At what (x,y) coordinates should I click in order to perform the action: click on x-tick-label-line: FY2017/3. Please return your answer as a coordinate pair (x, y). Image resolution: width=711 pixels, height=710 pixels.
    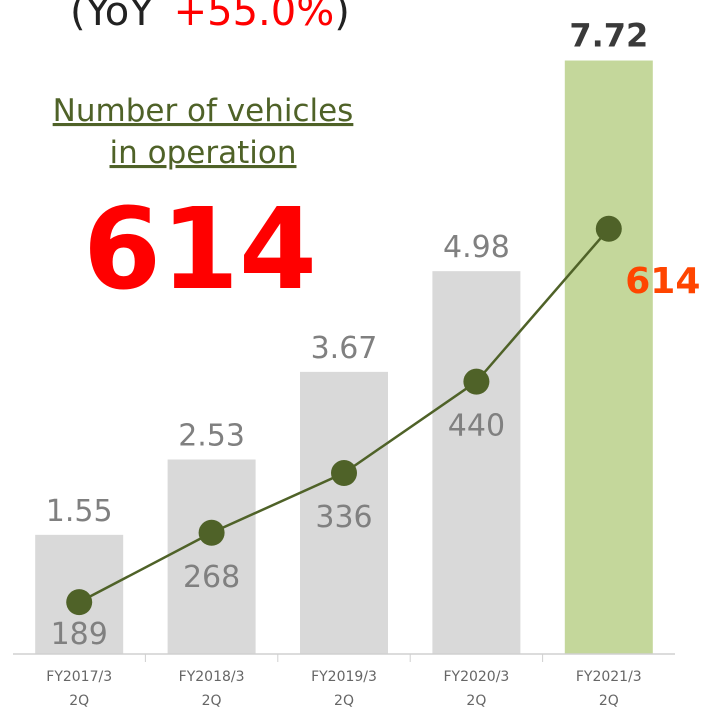
    Looking at the image, I should click on (79, 677).